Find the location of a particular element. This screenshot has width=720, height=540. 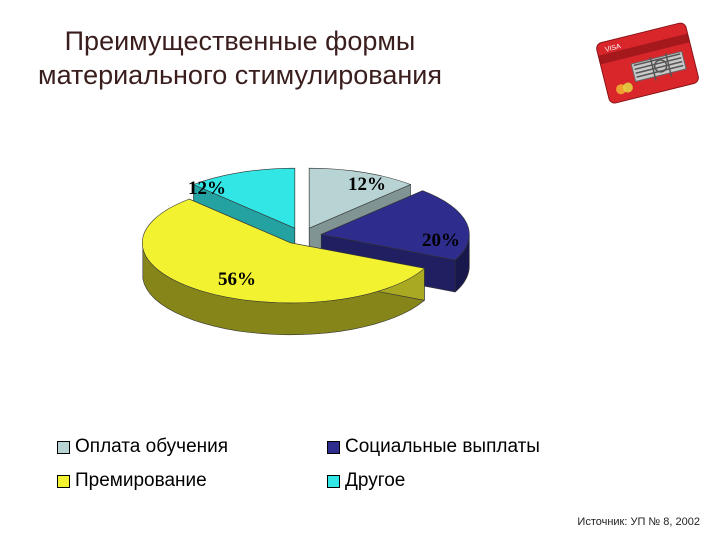

slice-drugoe is located at coordinates (244, 198).